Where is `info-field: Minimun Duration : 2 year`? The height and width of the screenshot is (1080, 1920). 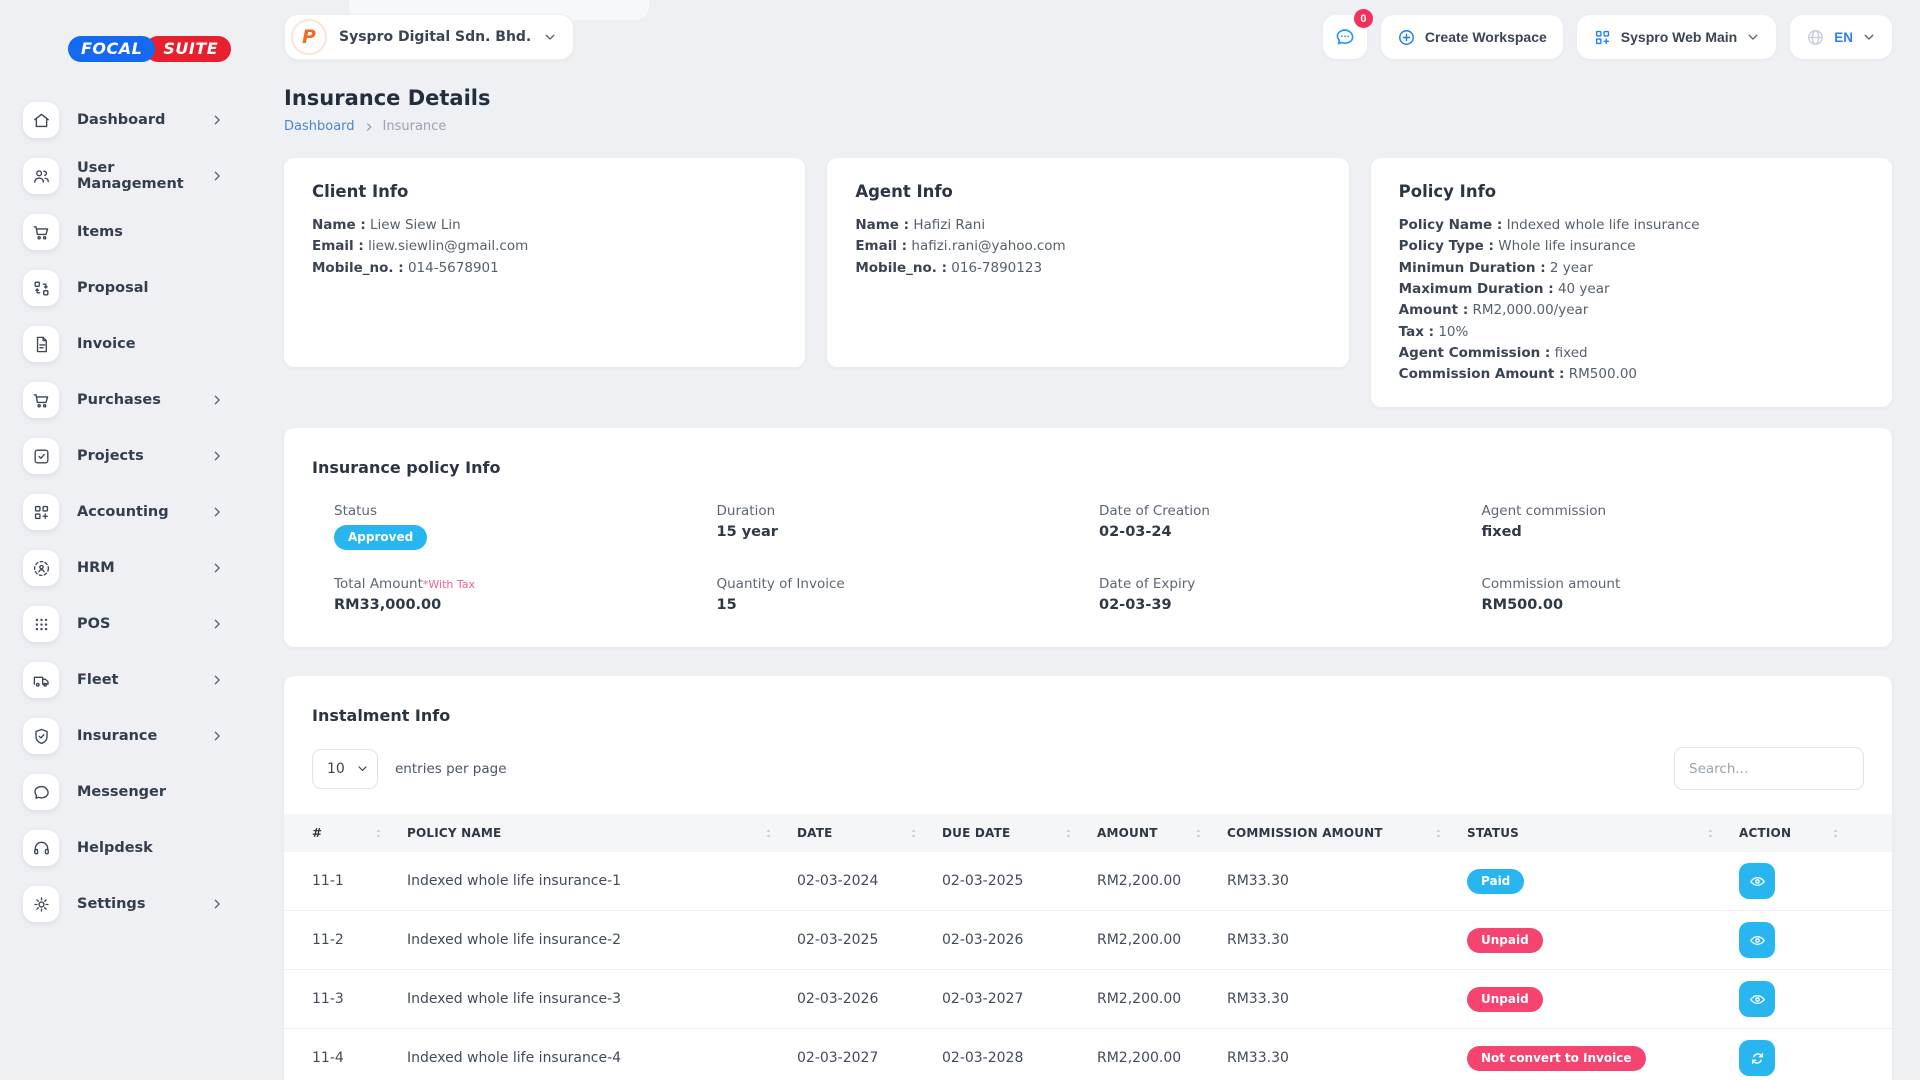
info-field: Minimun Duration : 2 year is located at coordinates (1631, 268).